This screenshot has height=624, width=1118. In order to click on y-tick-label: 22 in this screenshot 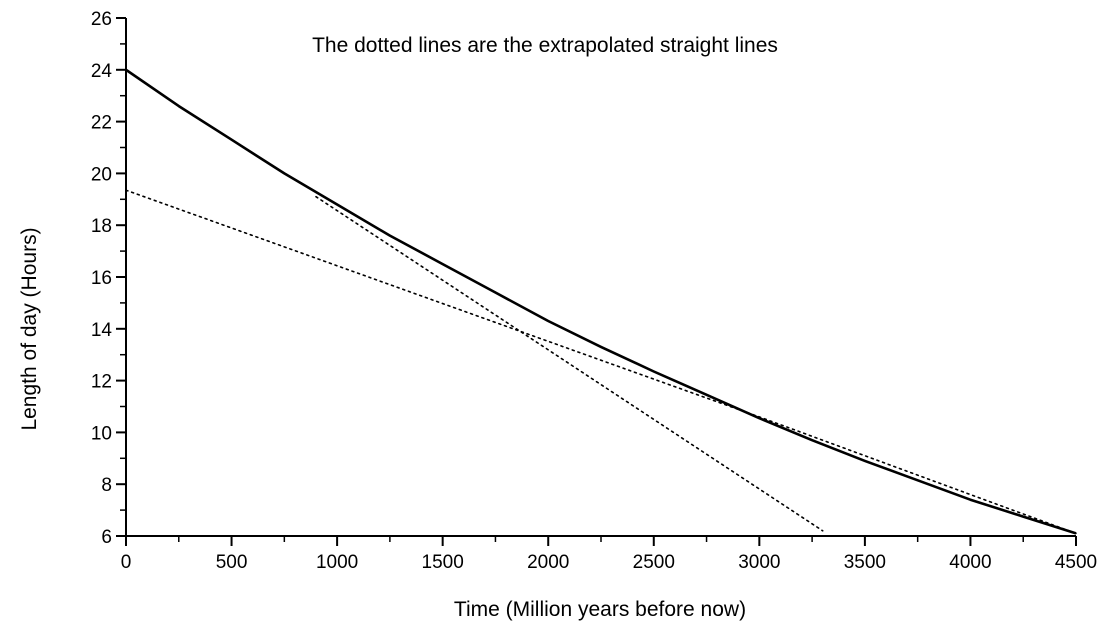, I will do `click(101, 123)`.